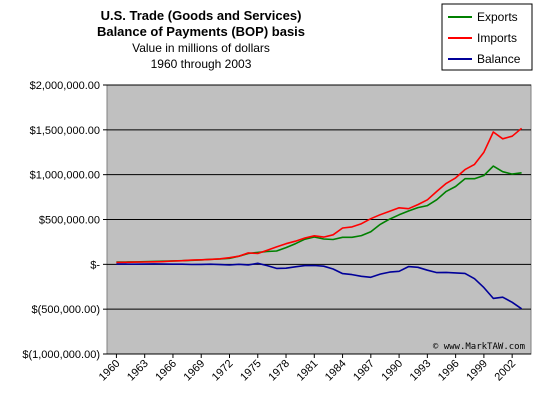  I want to click on chart-title-line2: Balance of Payments (BOP) basis, so click(201, 31).